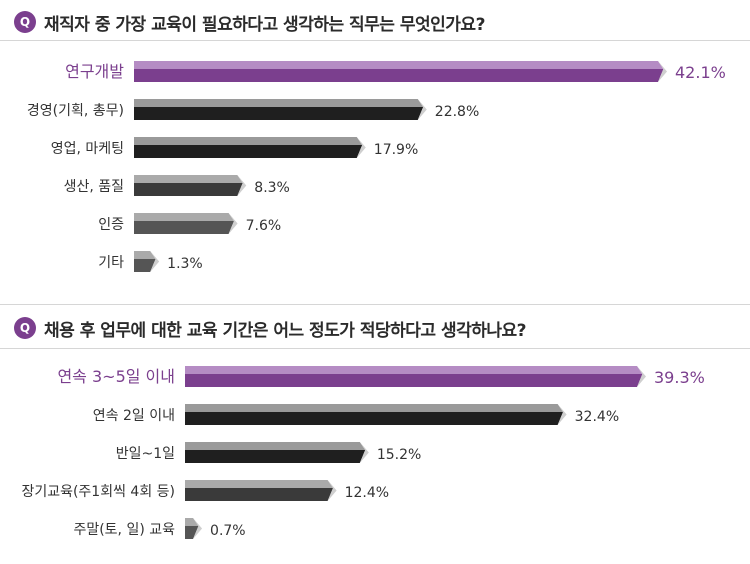  What do you see at coordinates (375, 40) in the screenshot?
I see `divider-top` at bounding box center [375, 40].